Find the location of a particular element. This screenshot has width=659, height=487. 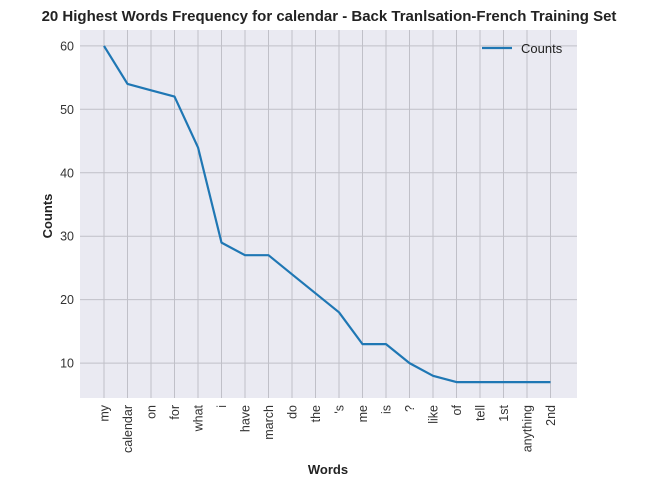

legend-label-counts: Counts is located at coordinates (542, 48).